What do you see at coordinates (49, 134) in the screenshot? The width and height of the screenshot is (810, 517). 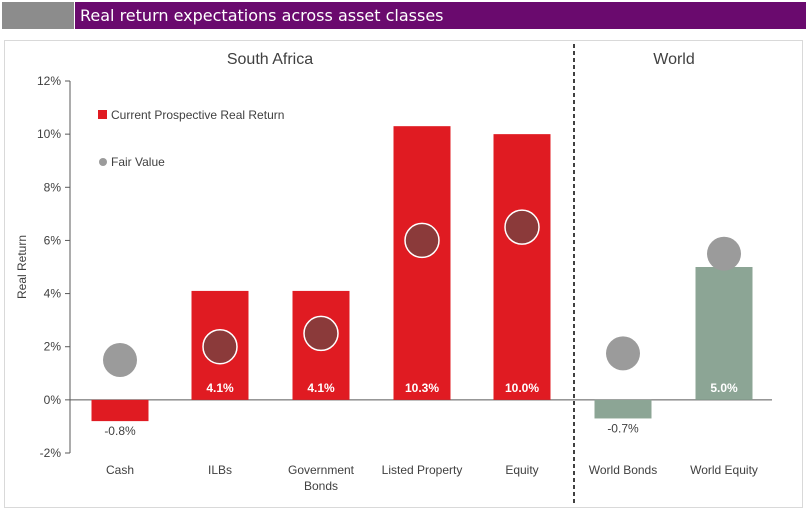 I see `y-tick-label: 10%` at bounding box center [49, 134].